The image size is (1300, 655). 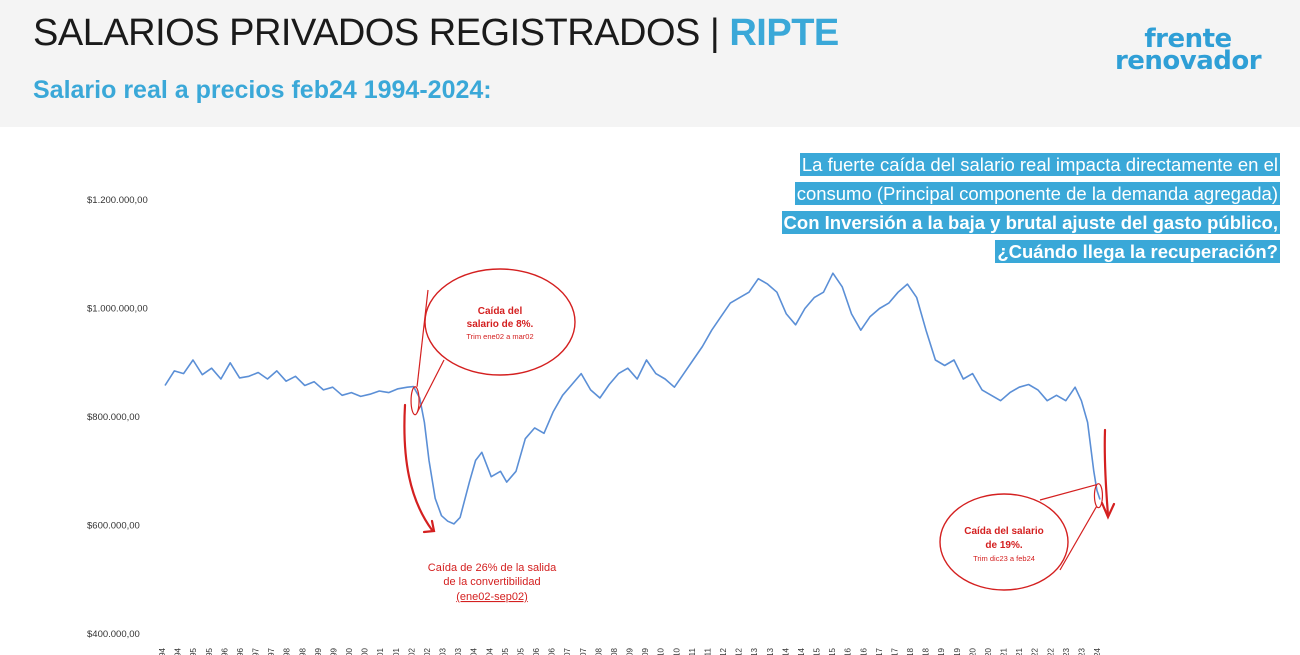 What do you see at coordinates (113, 417) in the screenshot?
I see `y-tick-label: $800.000,00` at bounding box center [113, 417].